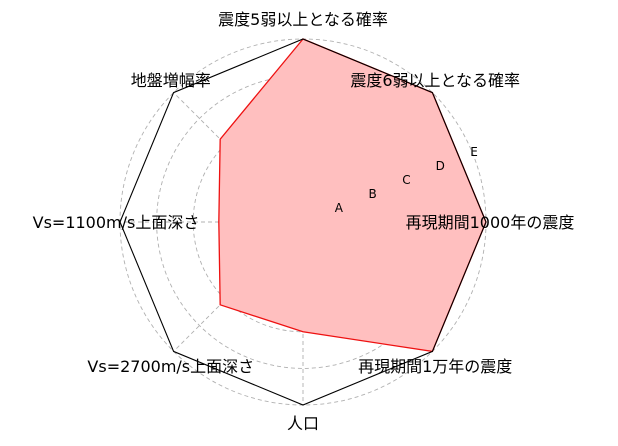 The width and height of the screenshot is (618, 446). What do you see at coordinates (474, 152) in the screenshot?
I see `ring-tick-label-E: E` at bounding box center [474, 152].